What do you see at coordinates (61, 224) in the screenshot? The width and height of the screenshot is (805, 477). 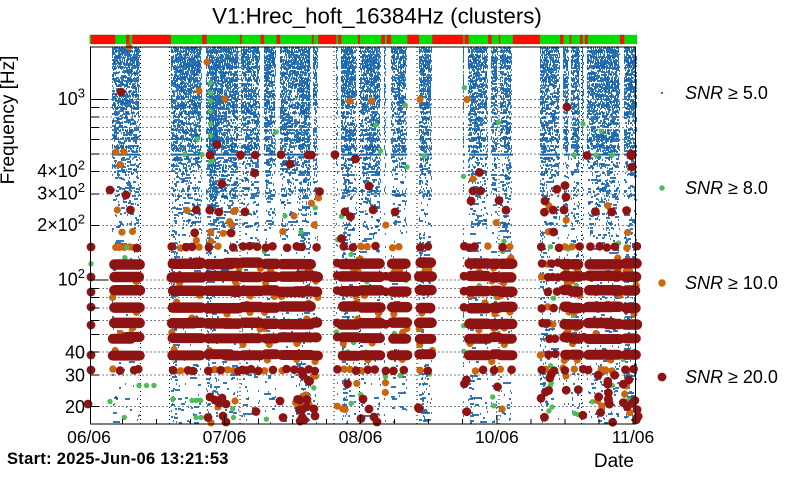 I see `svg-text: 2×10²` at bounding box center [61, 224].